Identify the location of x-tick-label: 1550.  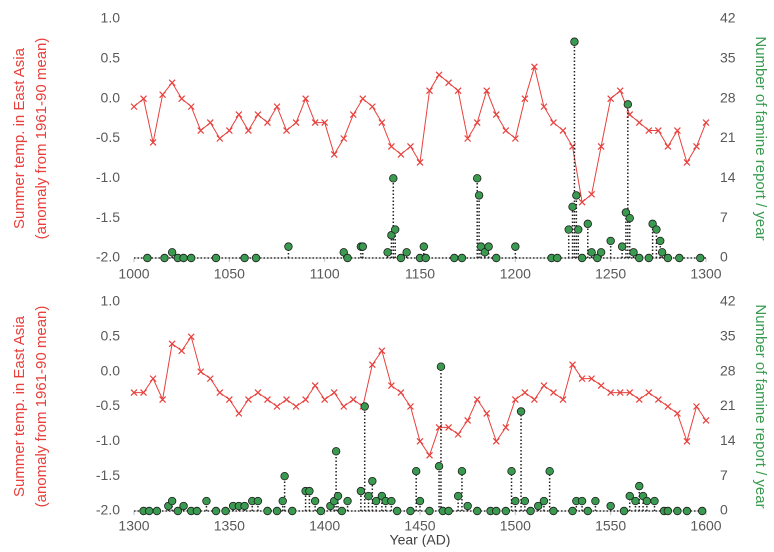
(610, 526).